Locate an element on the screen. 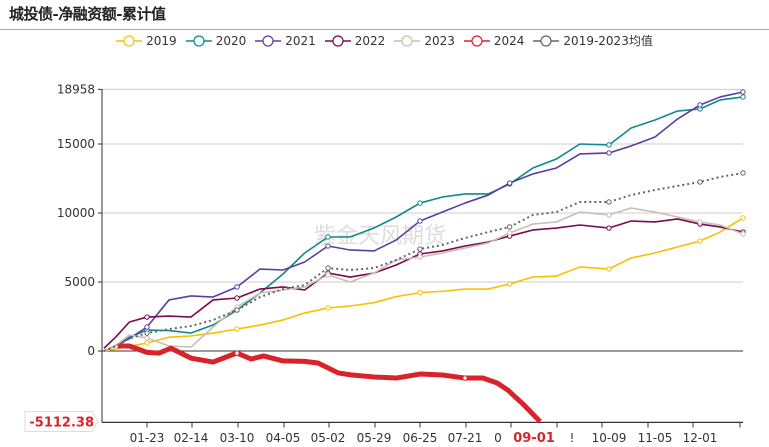  x-tick-label: 0 is located at coordinates (498, 438).